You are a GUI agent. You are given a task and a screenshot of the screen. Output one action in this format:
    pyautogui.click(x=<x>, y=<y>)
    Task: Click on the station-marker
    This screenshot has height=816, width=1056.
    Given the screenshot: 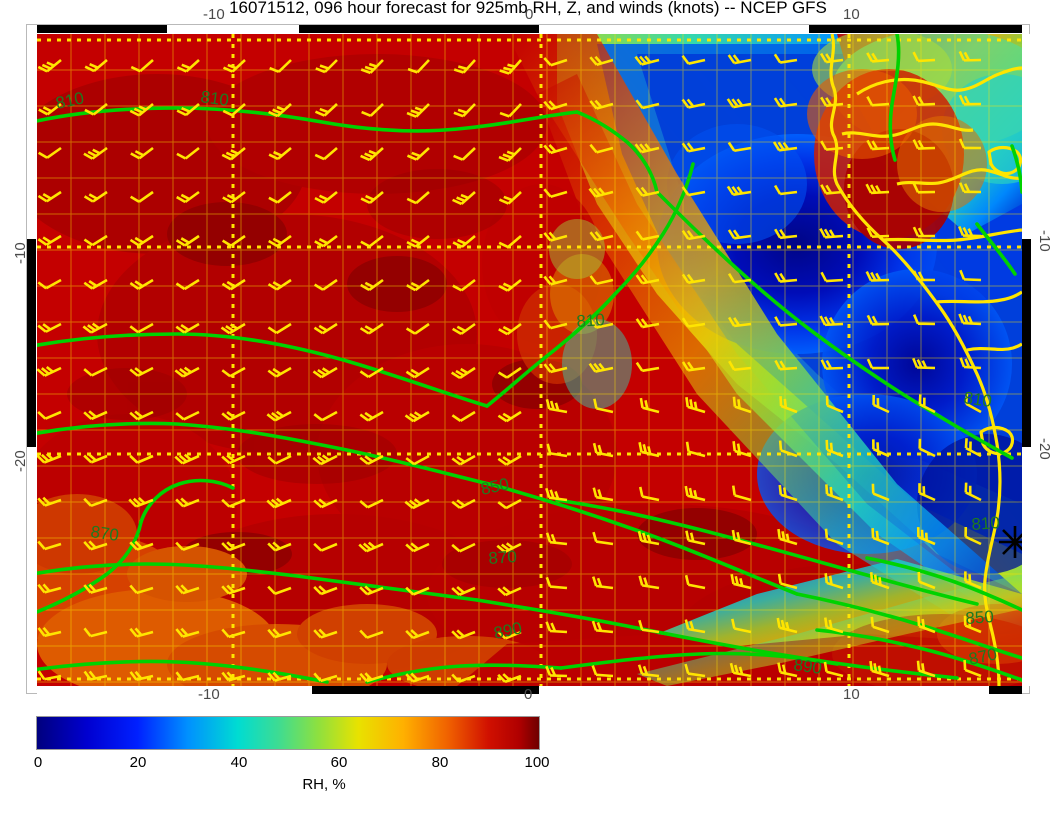 What is the action you would take?
    pyautogui.click(x=1010, y=542)
    